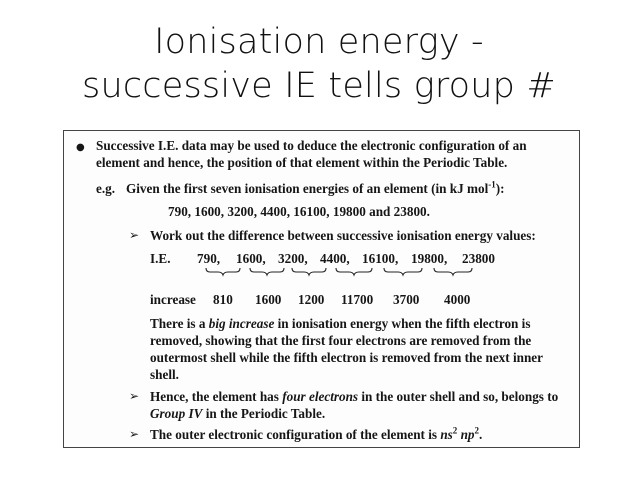 The height and width of the screenshot is (479, 638). What do you see at coordinates (179, 323) in the screenshot?
I see `explain-text: There is a` at bounding box center [179, 323].